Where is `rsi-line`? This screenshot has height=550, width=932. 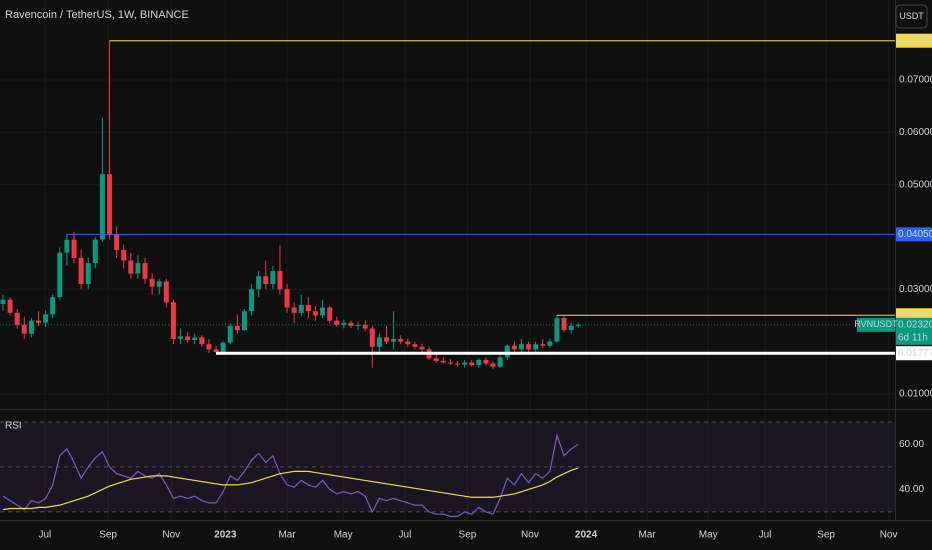 rsi-line is located at coordinates (290, 475).